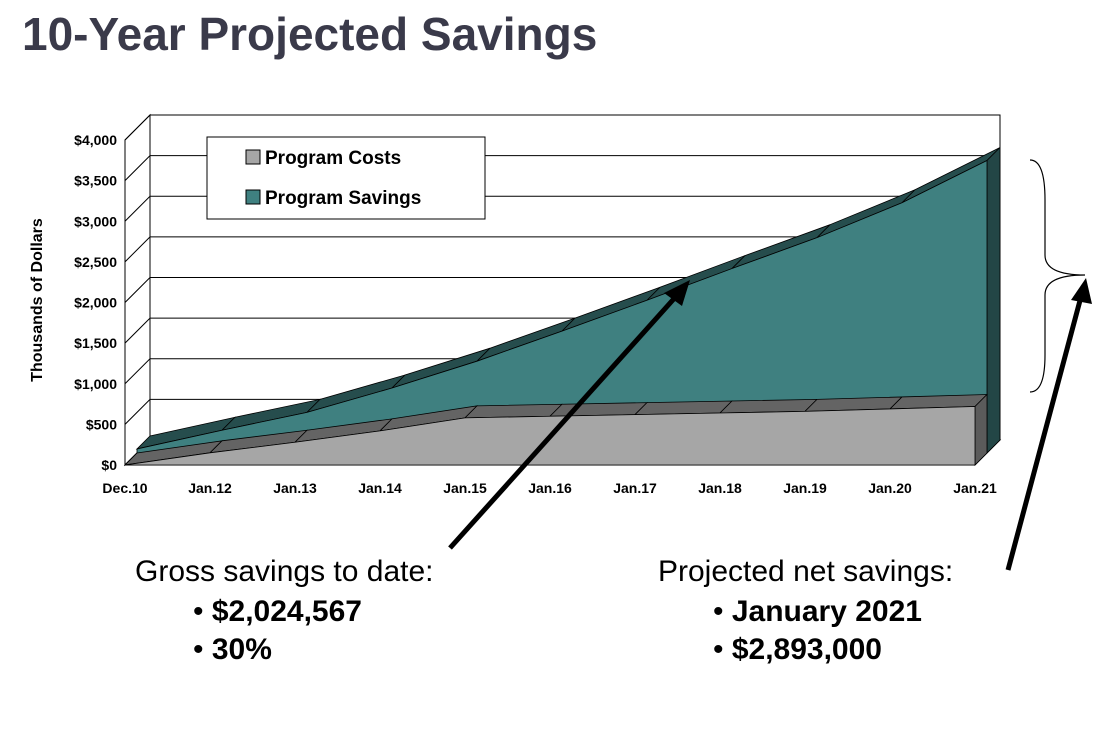 The height and width of the screenshot is (746, 1110). Describe the element at coordinates (95, 140) in the screenshot. I see `y-tick-label: $4,000` at that location.